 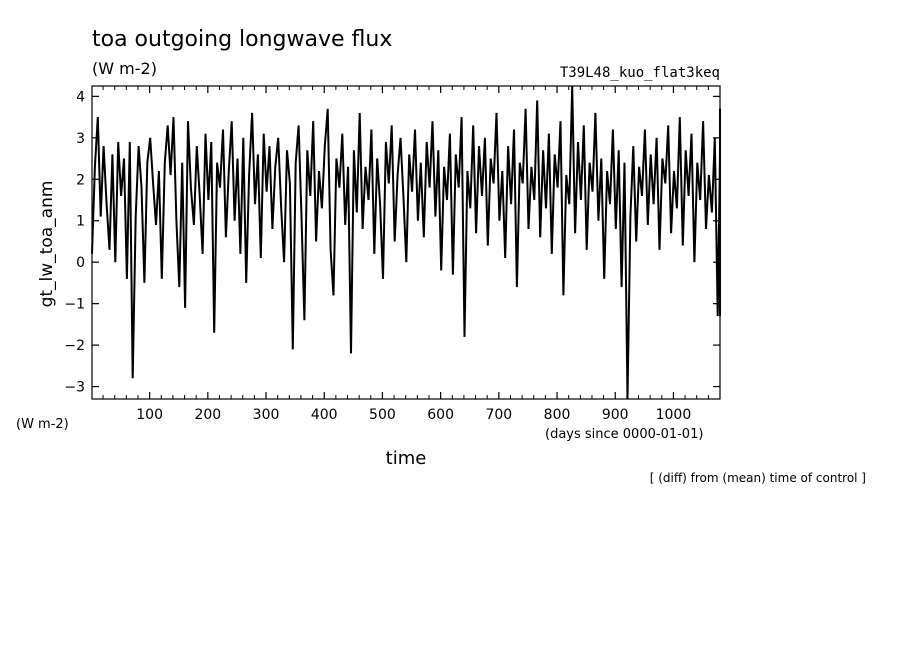 I want to click on x-tick-label: 900, so click(x=615, y=415).